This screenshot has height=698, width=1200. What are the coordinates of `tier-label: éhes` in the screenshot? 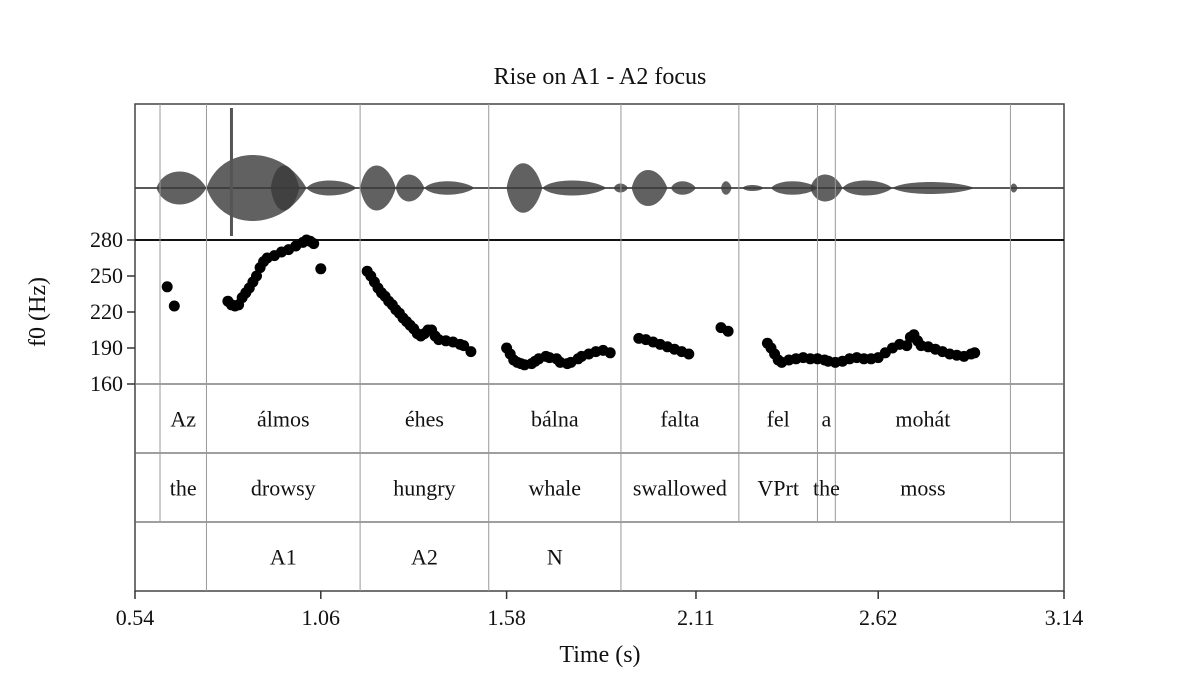 It's located at (424, 419).